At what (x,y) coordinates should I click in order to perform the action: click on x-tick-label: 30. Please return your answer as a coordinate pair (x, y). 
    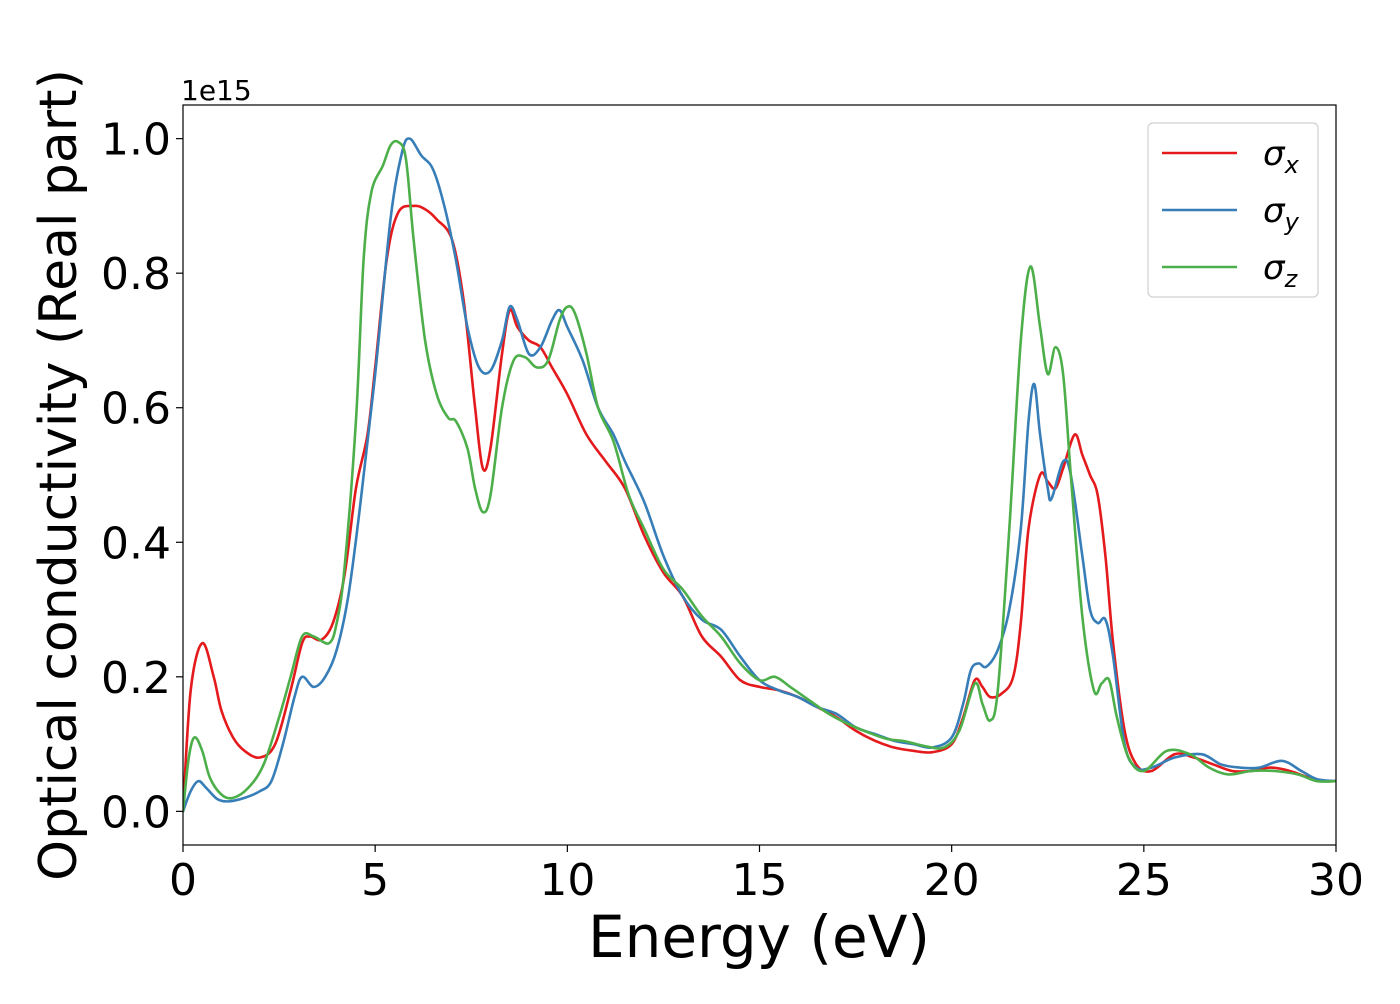
    Looking at the image, I should click on (1336, 880).